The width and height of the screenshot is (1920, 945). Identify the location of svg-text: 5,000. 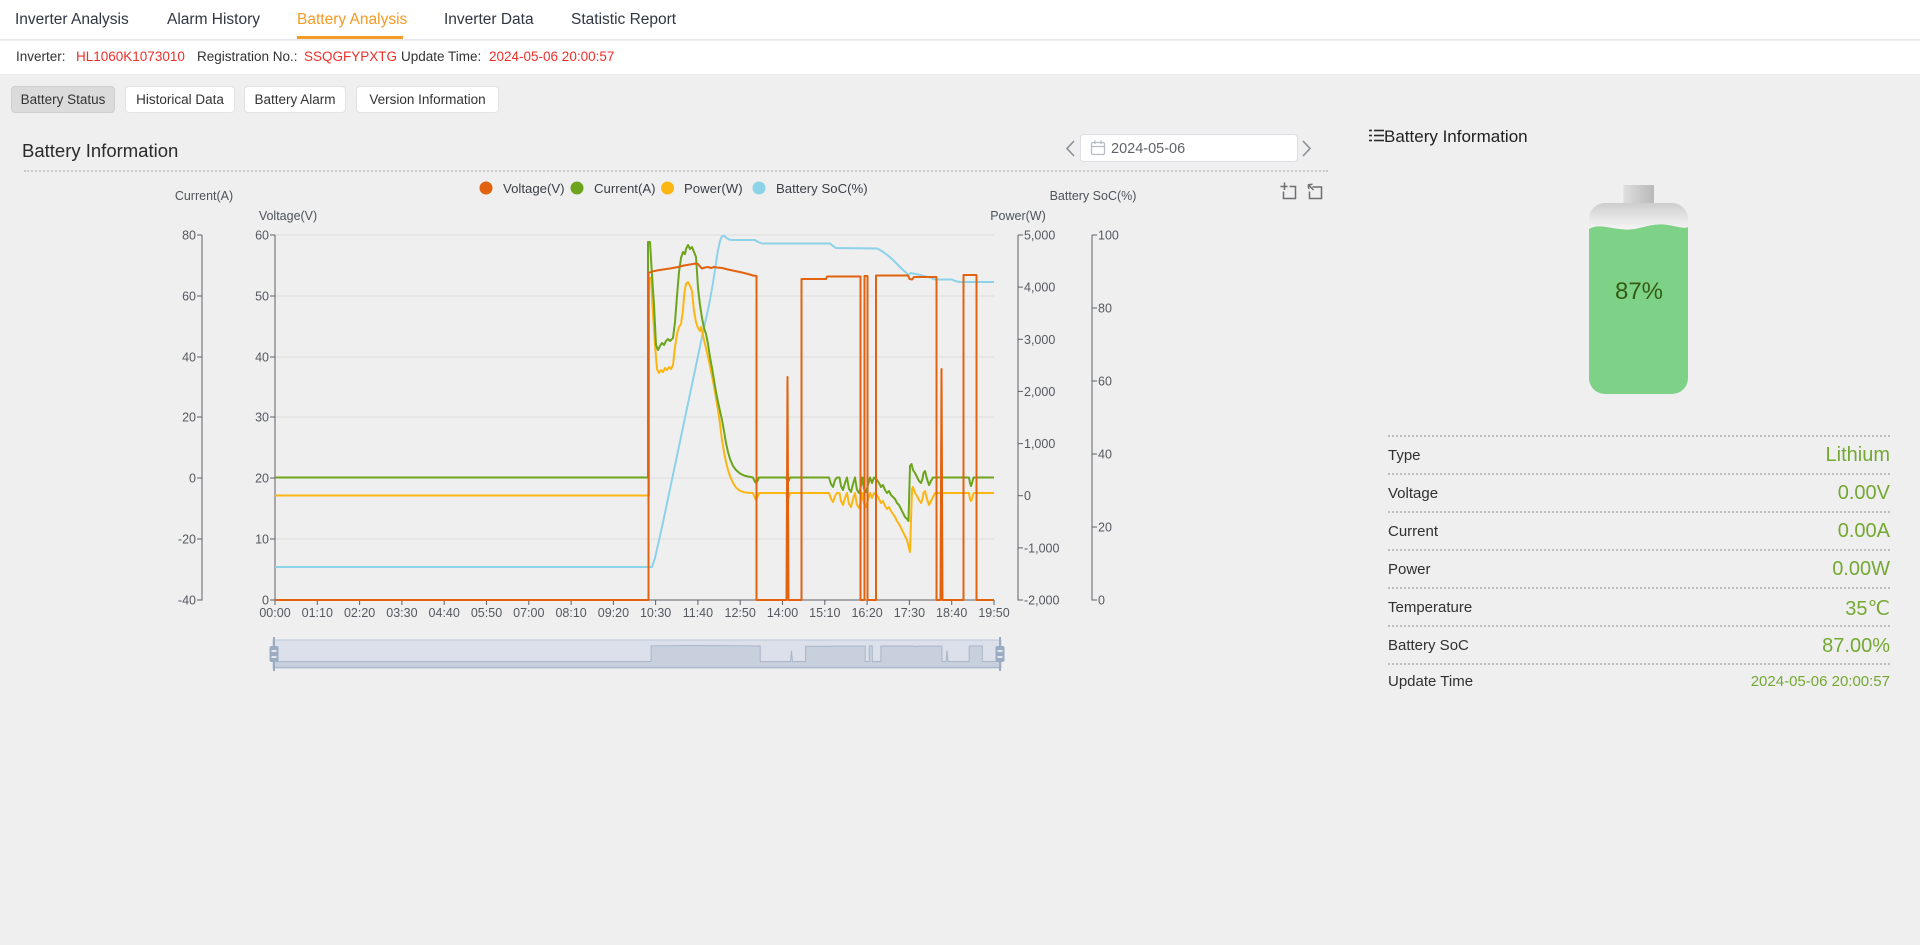
(1039, 236).